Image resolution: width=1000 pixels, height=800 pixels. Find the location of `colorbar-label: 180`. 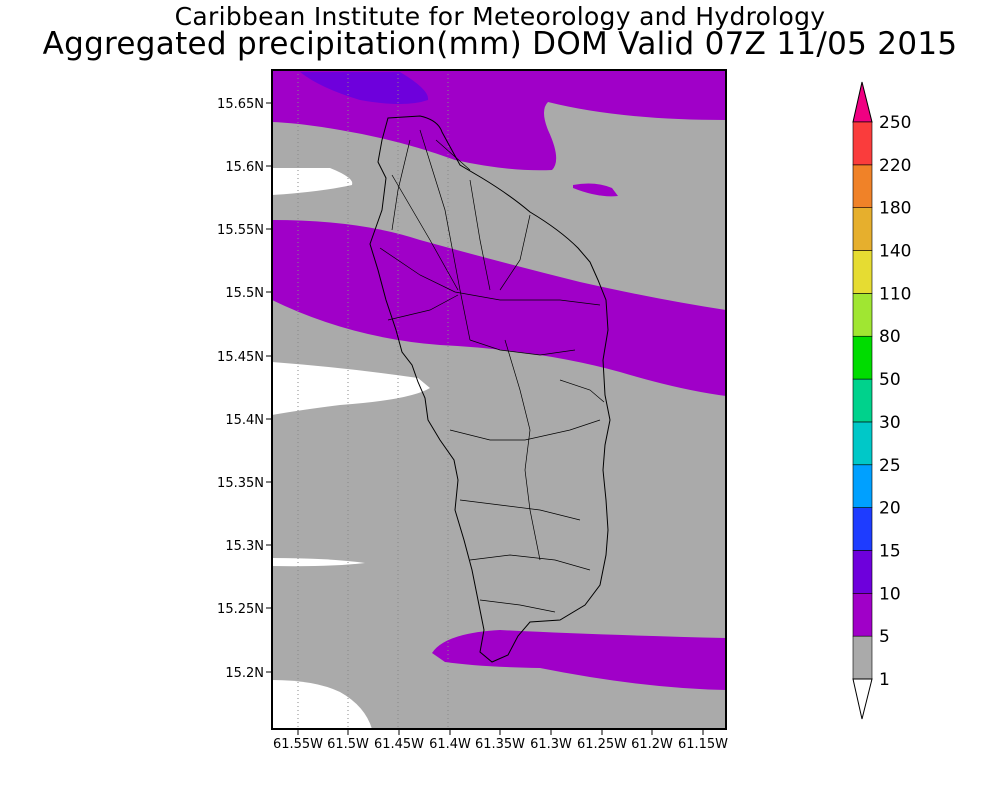

colorbar-label: 180 is located at coordinates (895, 209).